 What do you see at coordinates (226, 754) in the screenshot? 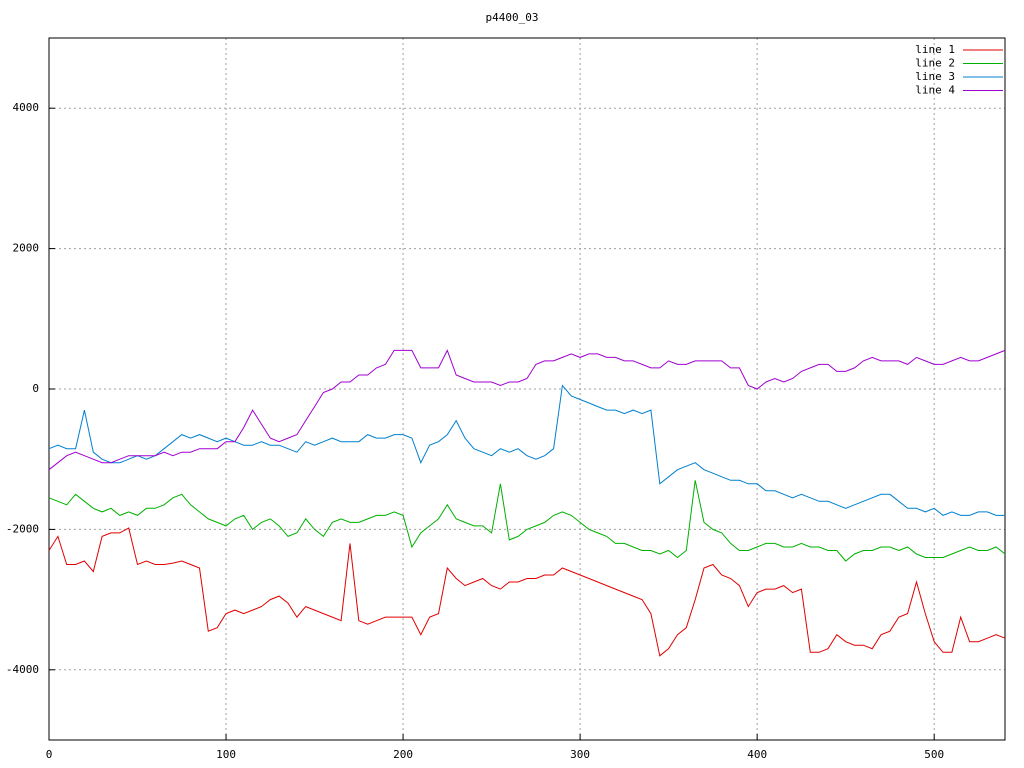
I see `x-tick-label: 100` at bounding box center [226, 754].